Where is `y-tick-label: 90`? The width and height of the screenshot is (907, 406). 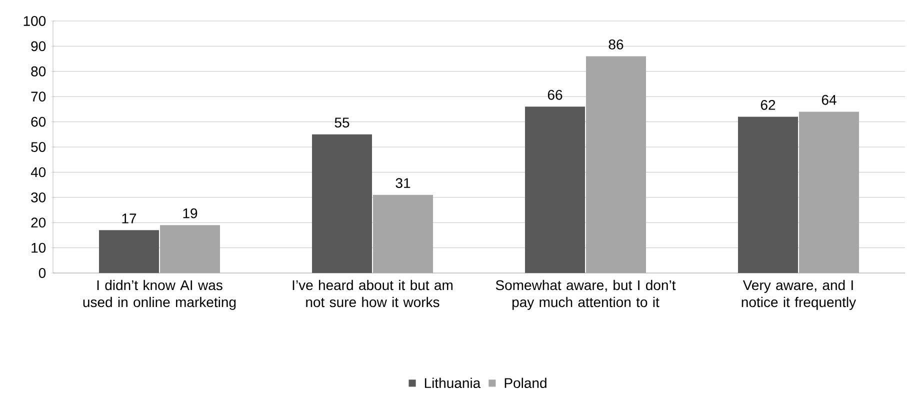
y-tick-label: 90 is located at coordinates (38, 46).